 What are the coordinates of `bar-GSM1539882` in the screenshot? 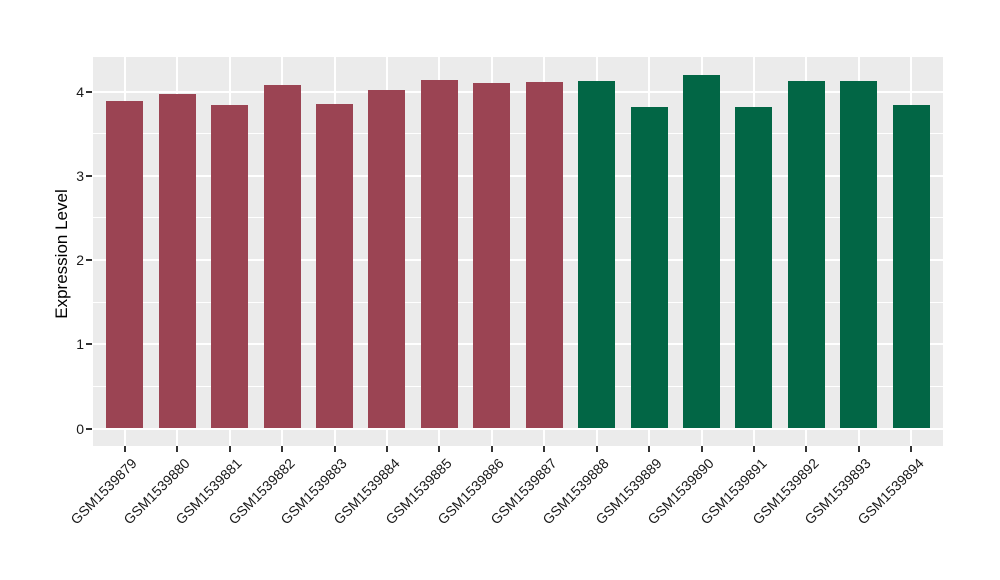 It's located at (282, 256).